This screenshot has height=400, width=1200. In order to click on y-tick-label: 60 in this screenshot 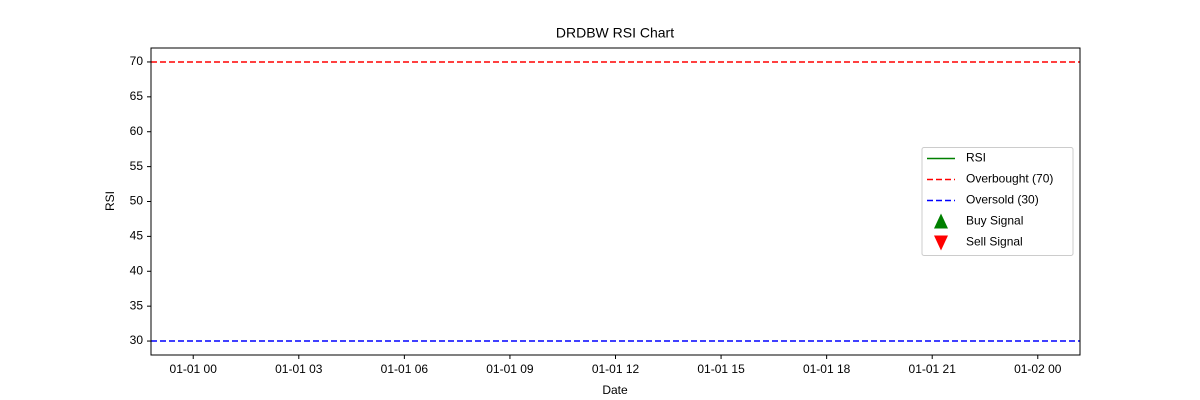, I will do `click(137, 131)`.